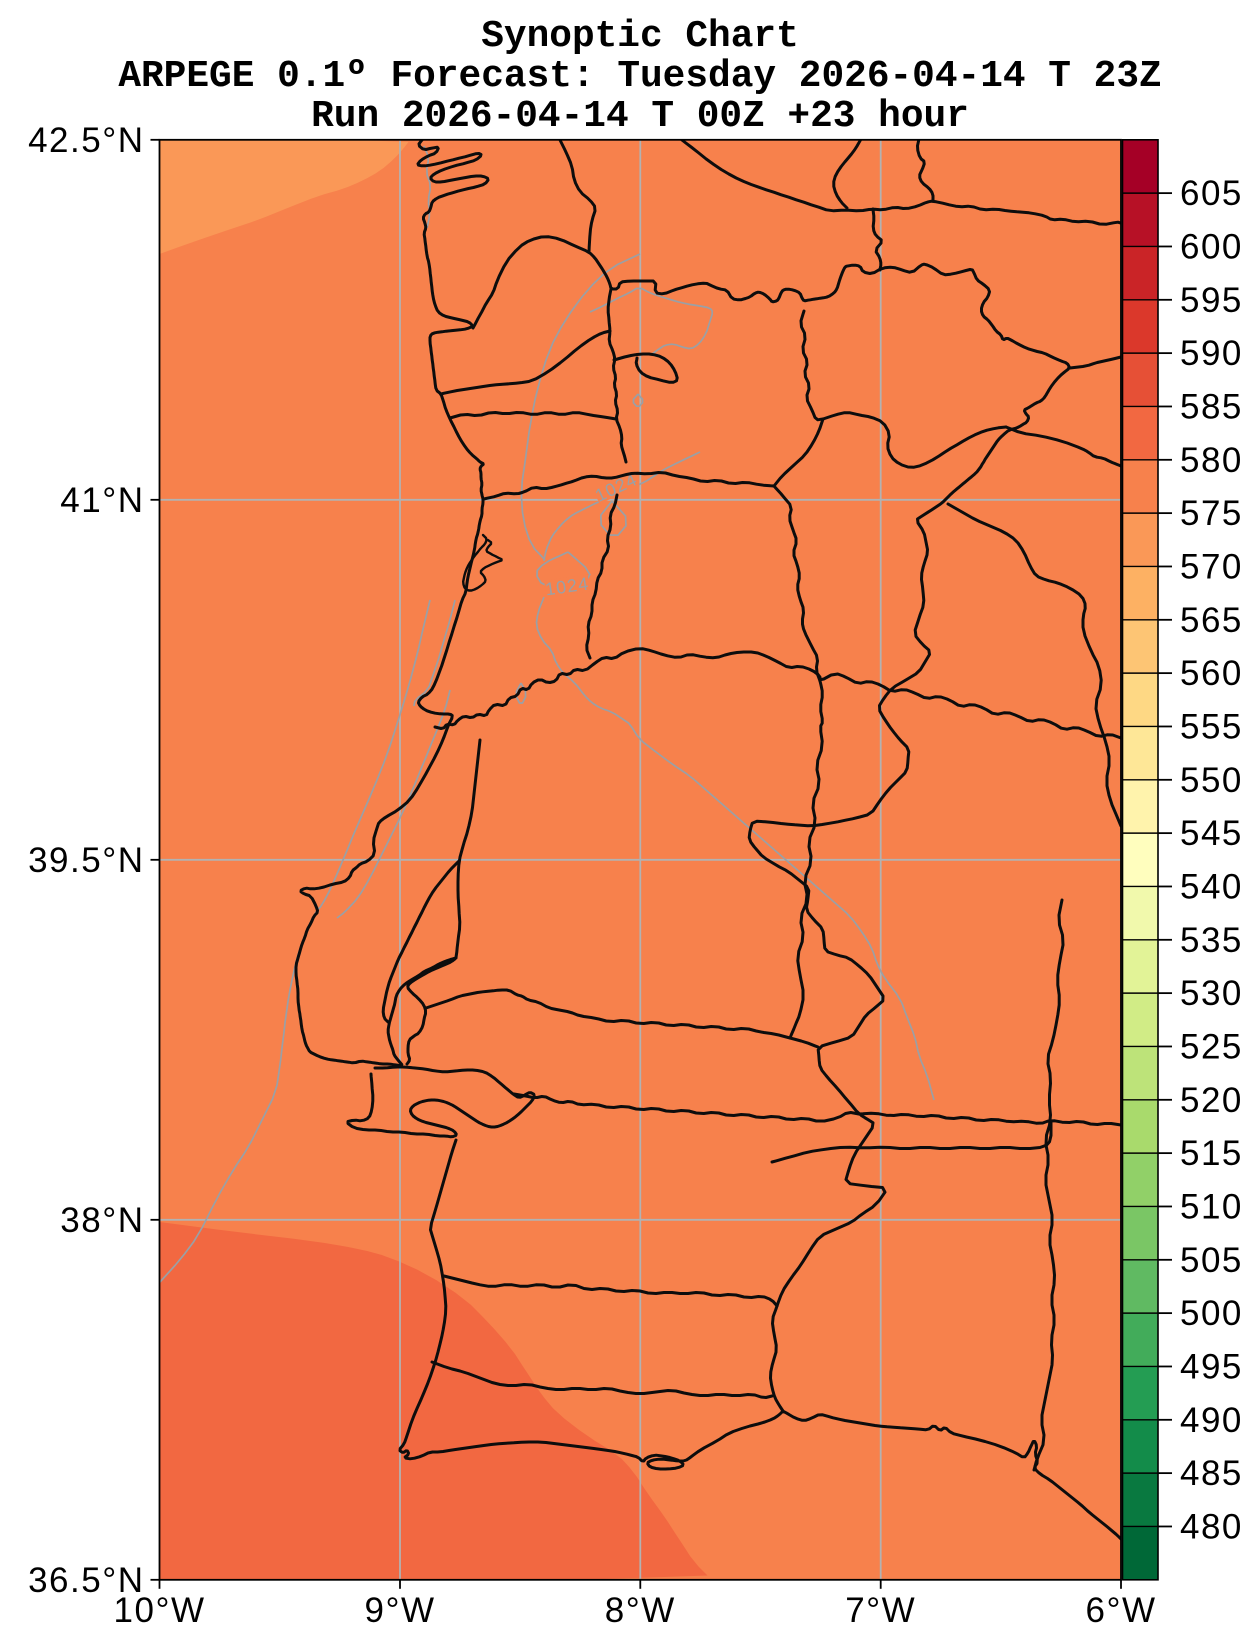  Describe the element at coordinates (1211, 300) in the screenshot. I see `svg-text: 595` at that location.